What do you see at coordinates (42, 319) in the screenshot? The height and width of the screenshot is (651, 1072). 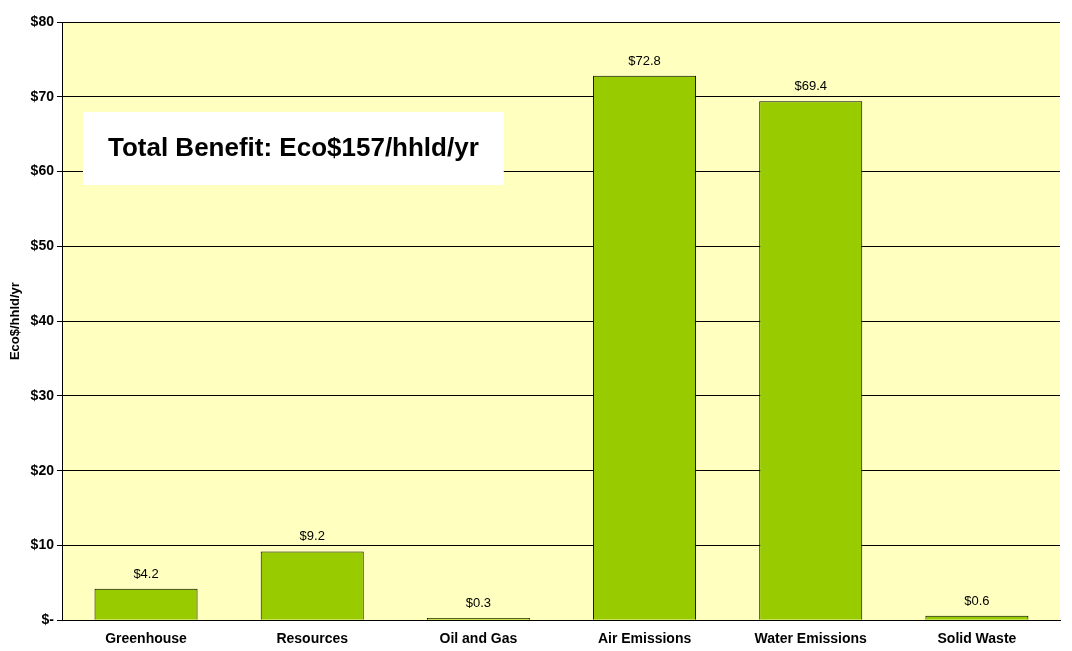 I see `y-tick-label: $40` at bounding box center [42, 319].